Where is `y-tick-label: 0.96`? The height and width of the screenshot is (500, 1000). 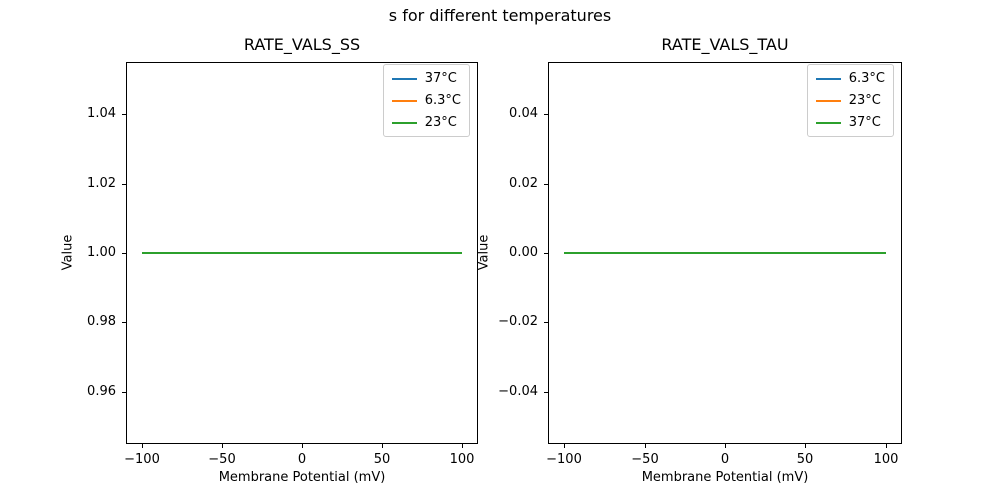 y-tick-label: 0.96 is located at coordinates (101, 391).